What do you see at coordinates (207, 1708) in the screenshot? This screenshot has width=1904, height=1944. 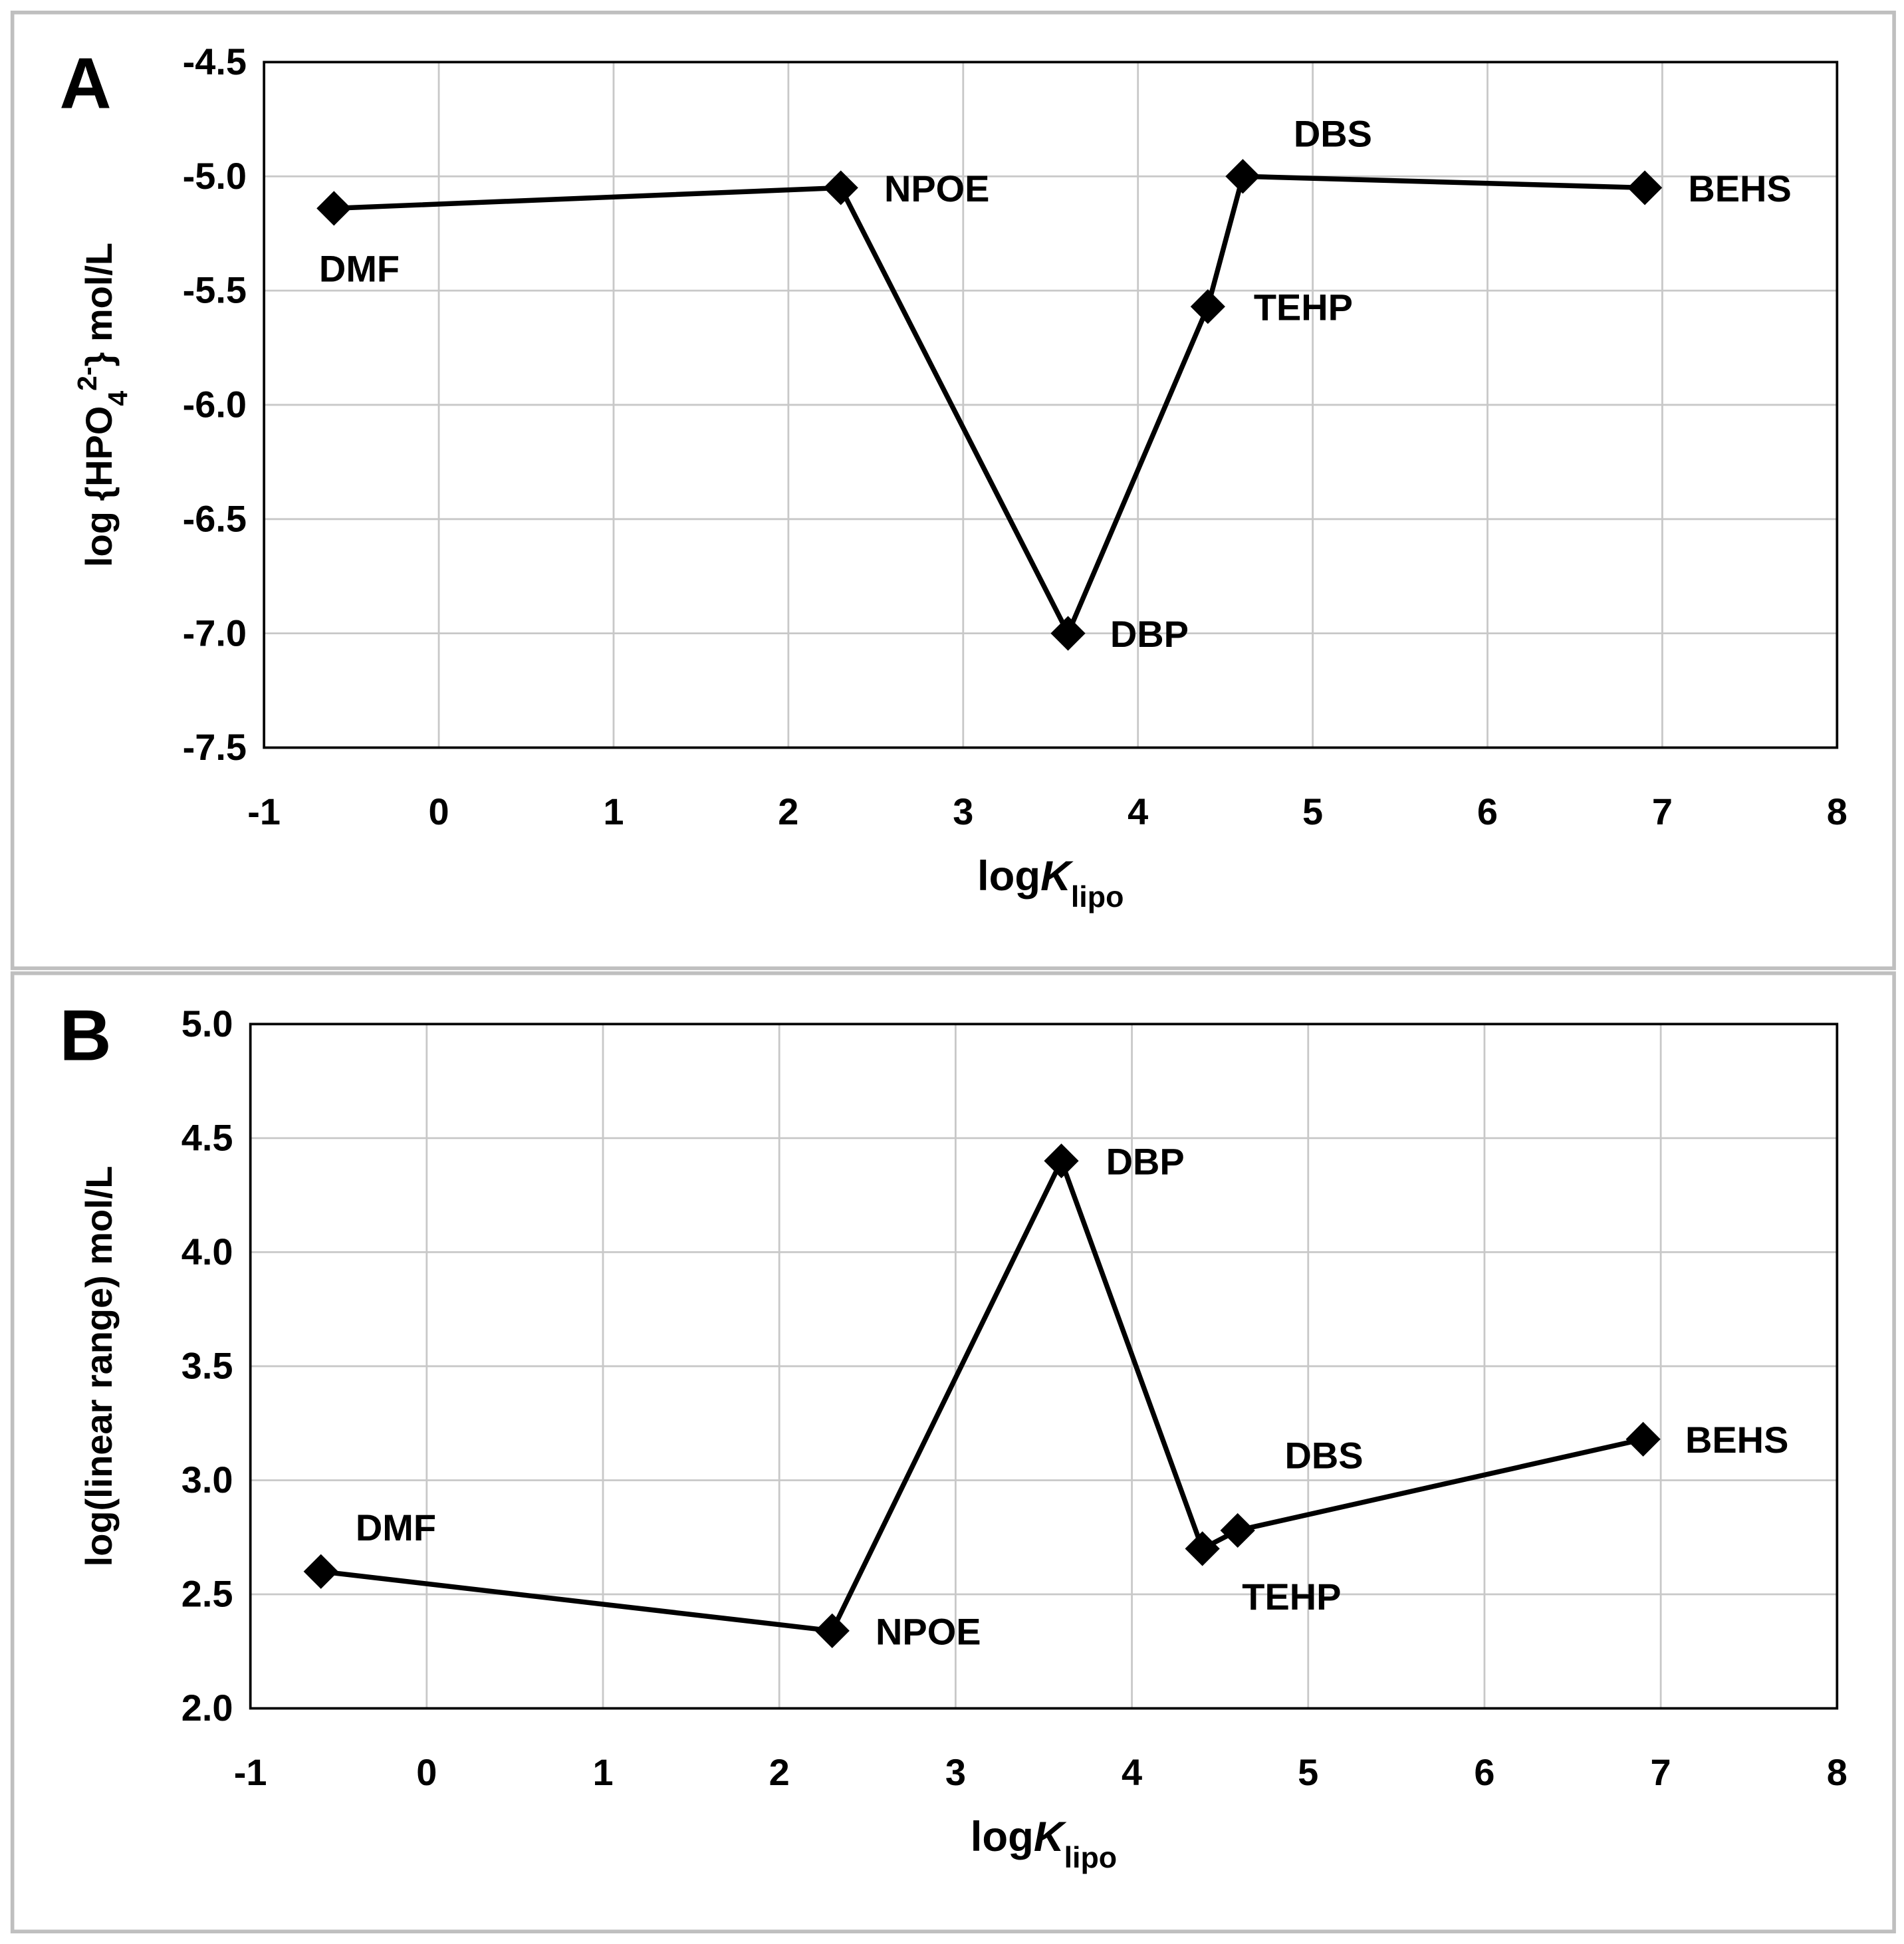 I see `y-tick-label: 2.0` at bounding box center [207, 1708].